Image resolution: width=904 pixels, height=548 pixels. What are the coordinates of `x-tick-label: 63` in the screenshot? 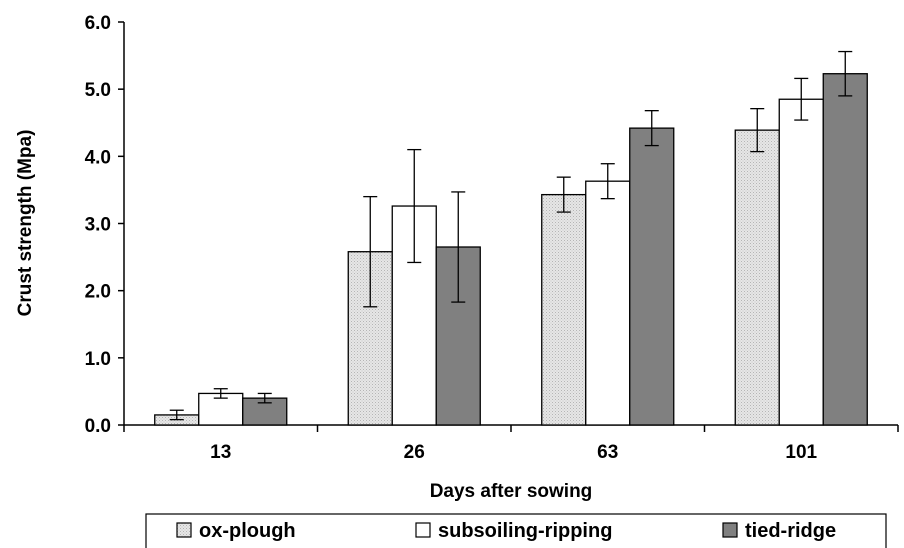 It's located at (607, 452).